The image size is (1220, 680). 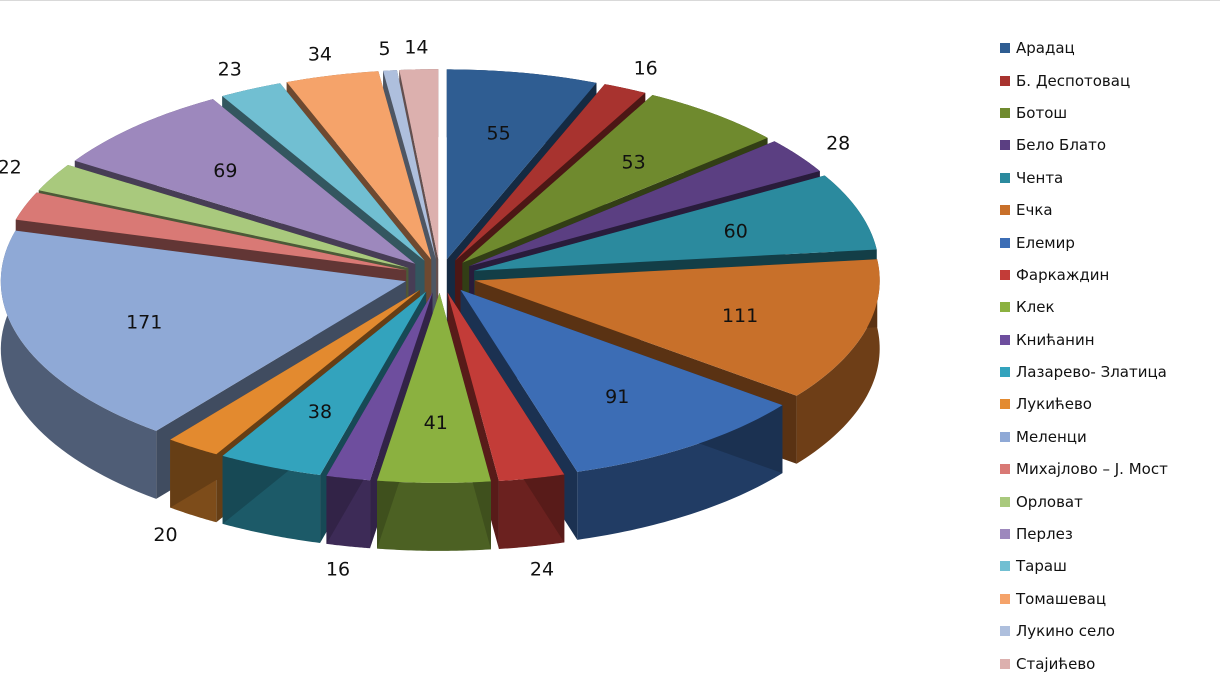 What do you see at coordinates (1063, 274) in the screenshot?
I see `legend-label: Фаркаждин` at bounding box center [1063, 274].